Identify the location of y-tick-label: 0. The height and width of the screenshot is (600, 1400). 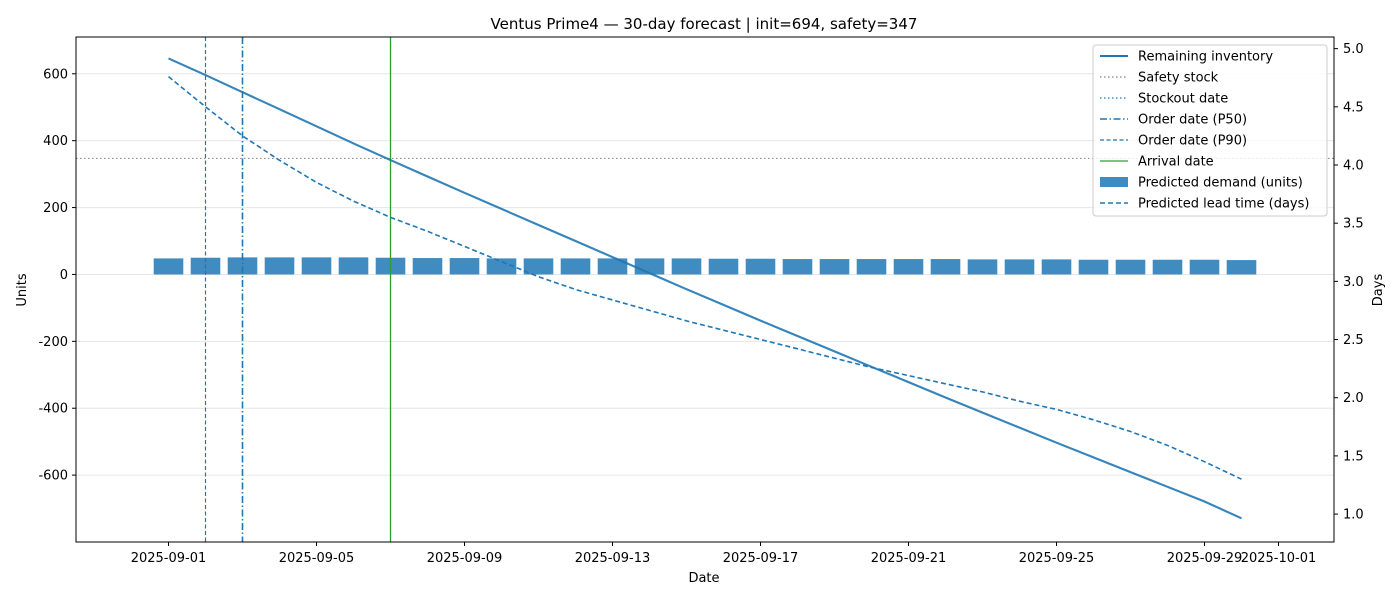
(64, 275).